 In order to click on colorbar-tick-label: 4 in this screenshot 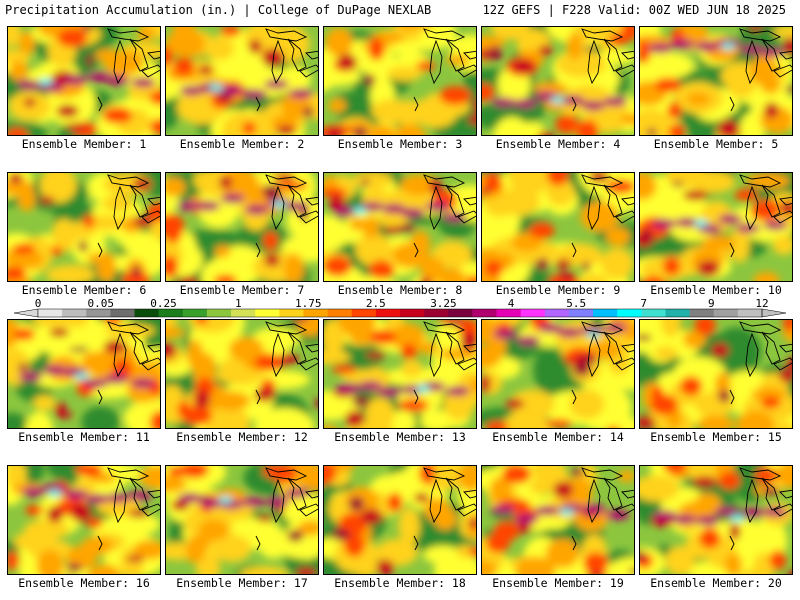, I will do `click(511, 304)`.